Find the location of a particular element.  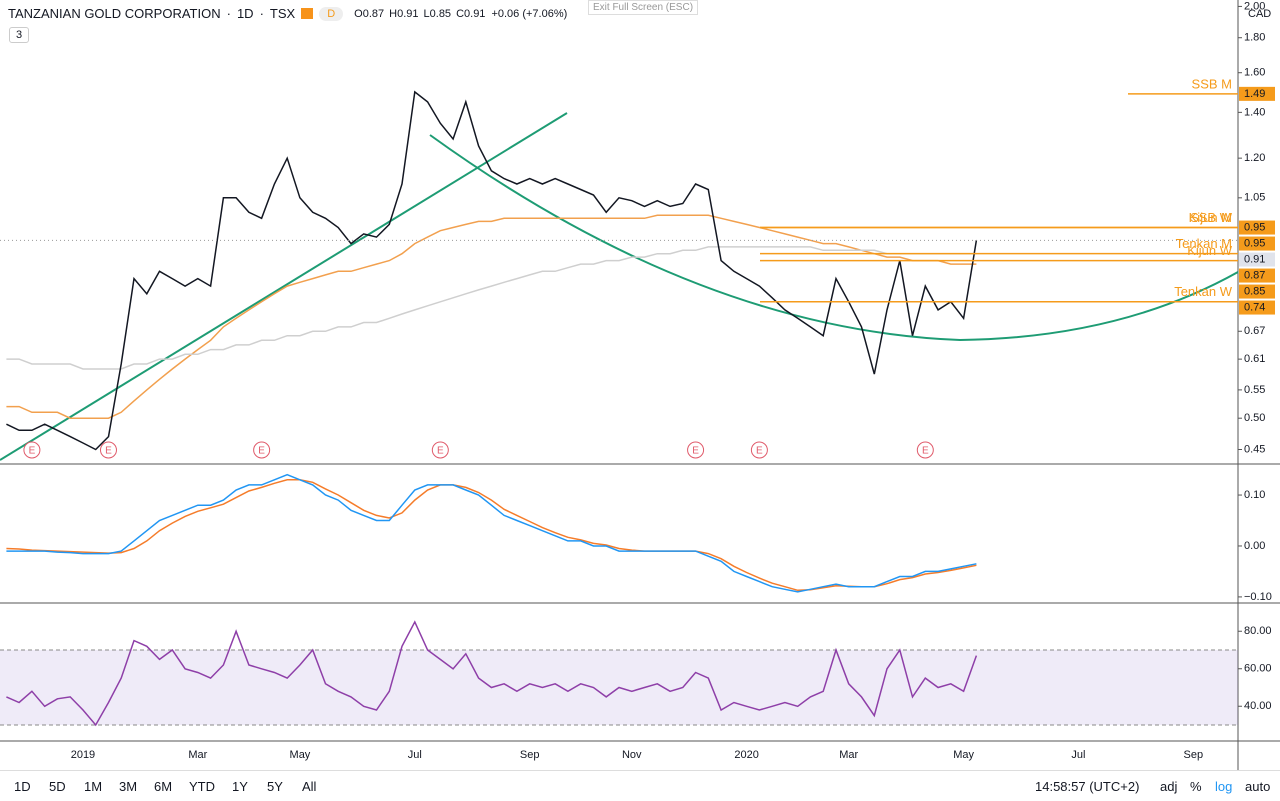

x-tick-label: 2019 is located at coordinates (83, 755).